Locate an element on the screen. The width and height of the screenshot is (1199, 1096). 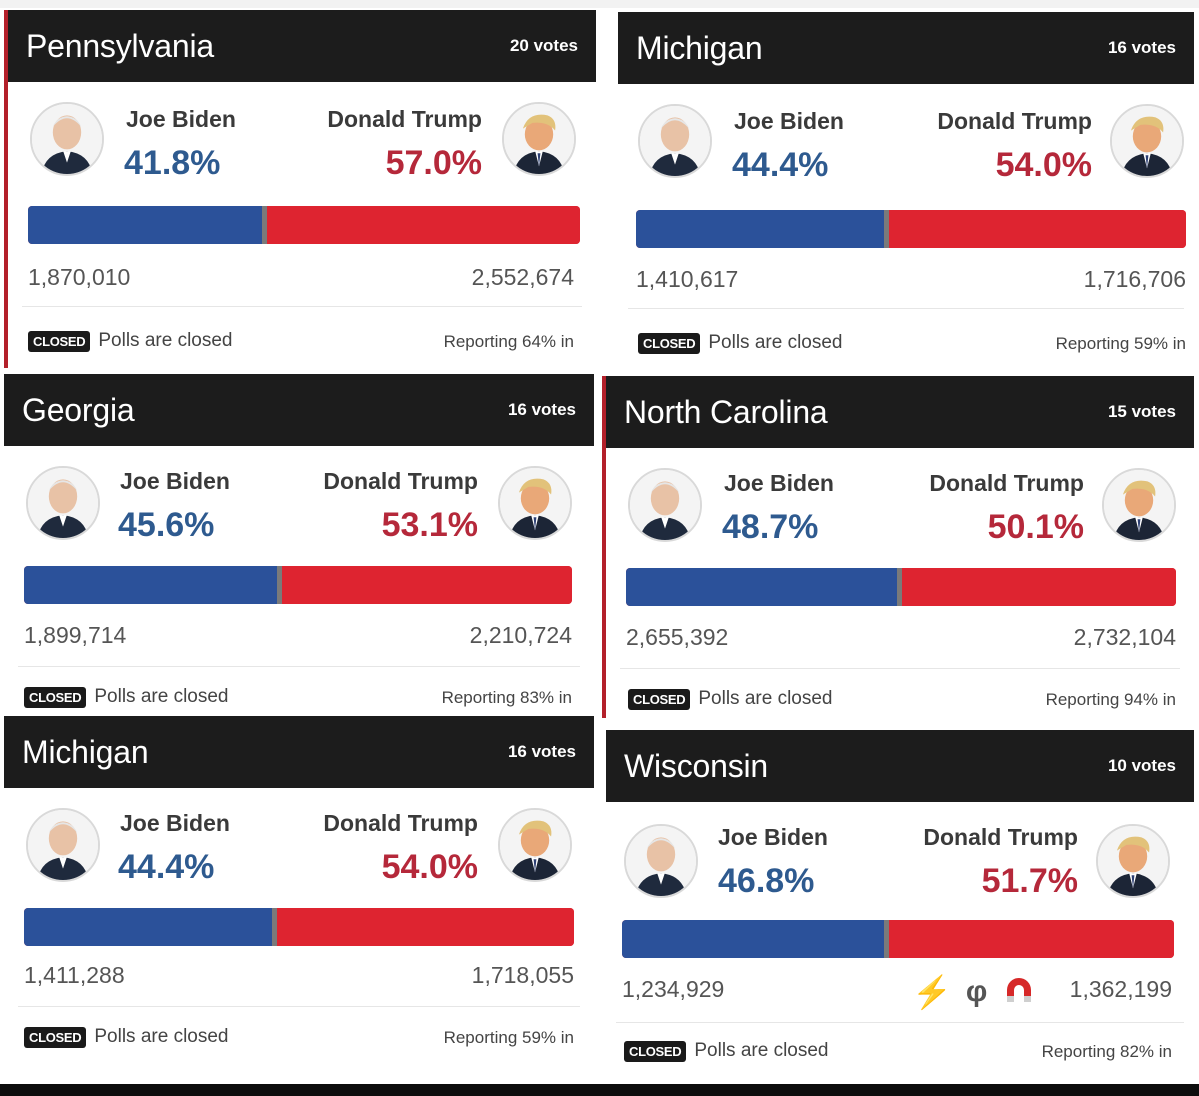
card-header: North Carolina 15 votes is located at coordinates (900, 412).